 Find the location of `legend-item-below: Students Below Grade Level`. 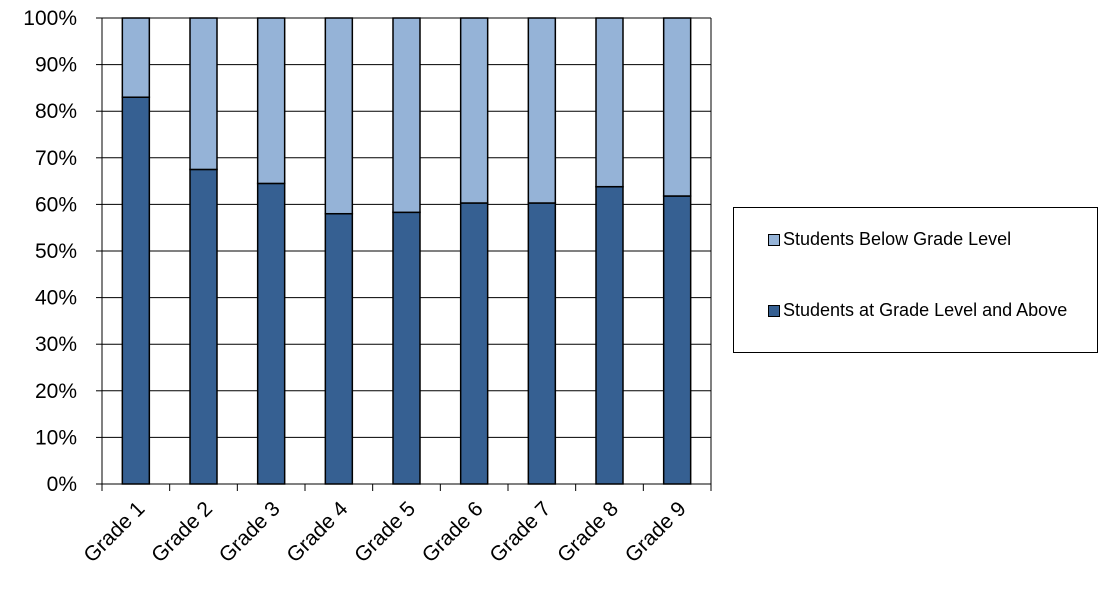

legend-item-below: Students Below Grade Level is located at coordinates (925, 239).